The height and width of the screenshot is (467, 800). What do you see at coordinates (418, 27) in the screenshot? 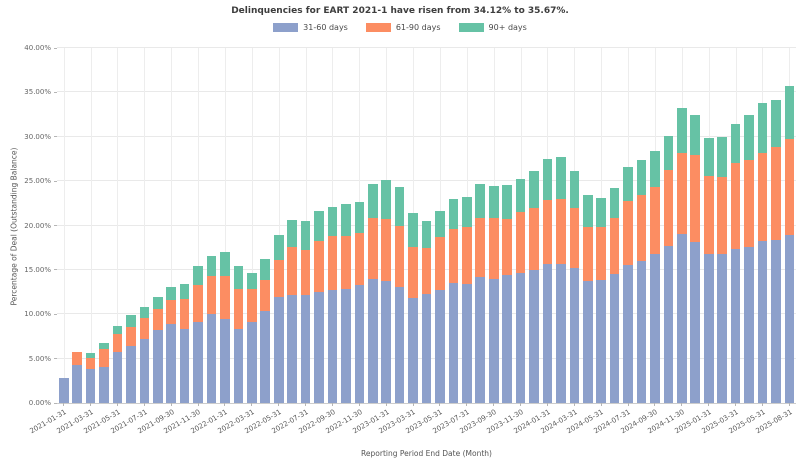
I see `legend-label: 61-90 days` at bounding box center [418, 27].